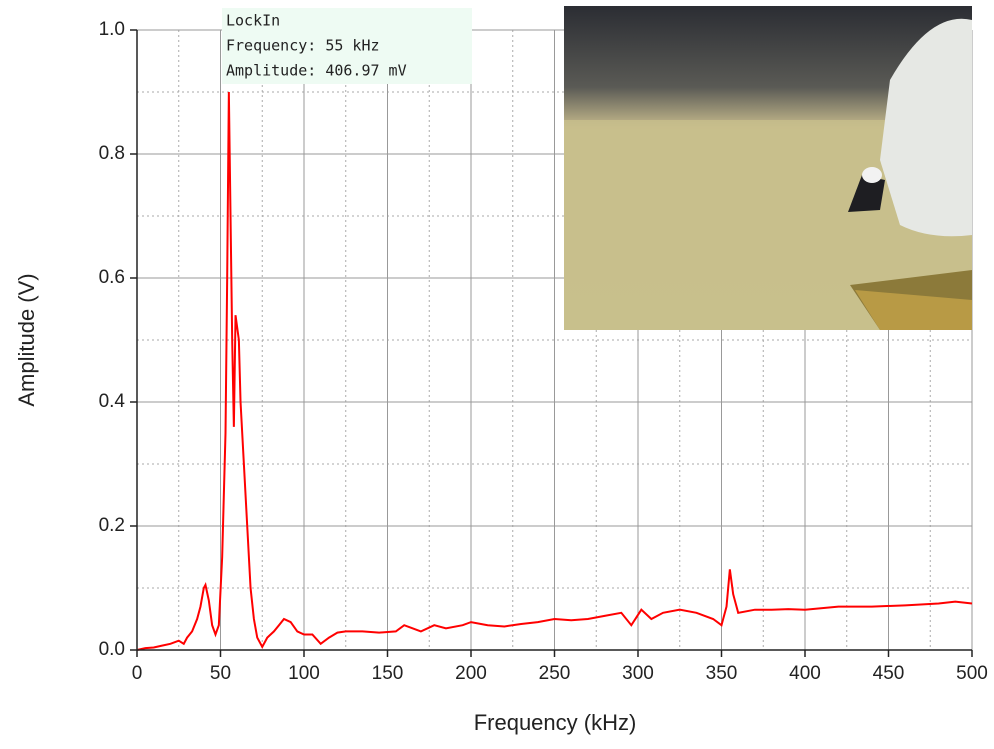  What do you see at coordinates (112, 649) in the screenshot?
I see `y-tick-label: 0.0` at bounding box center [112, 649].